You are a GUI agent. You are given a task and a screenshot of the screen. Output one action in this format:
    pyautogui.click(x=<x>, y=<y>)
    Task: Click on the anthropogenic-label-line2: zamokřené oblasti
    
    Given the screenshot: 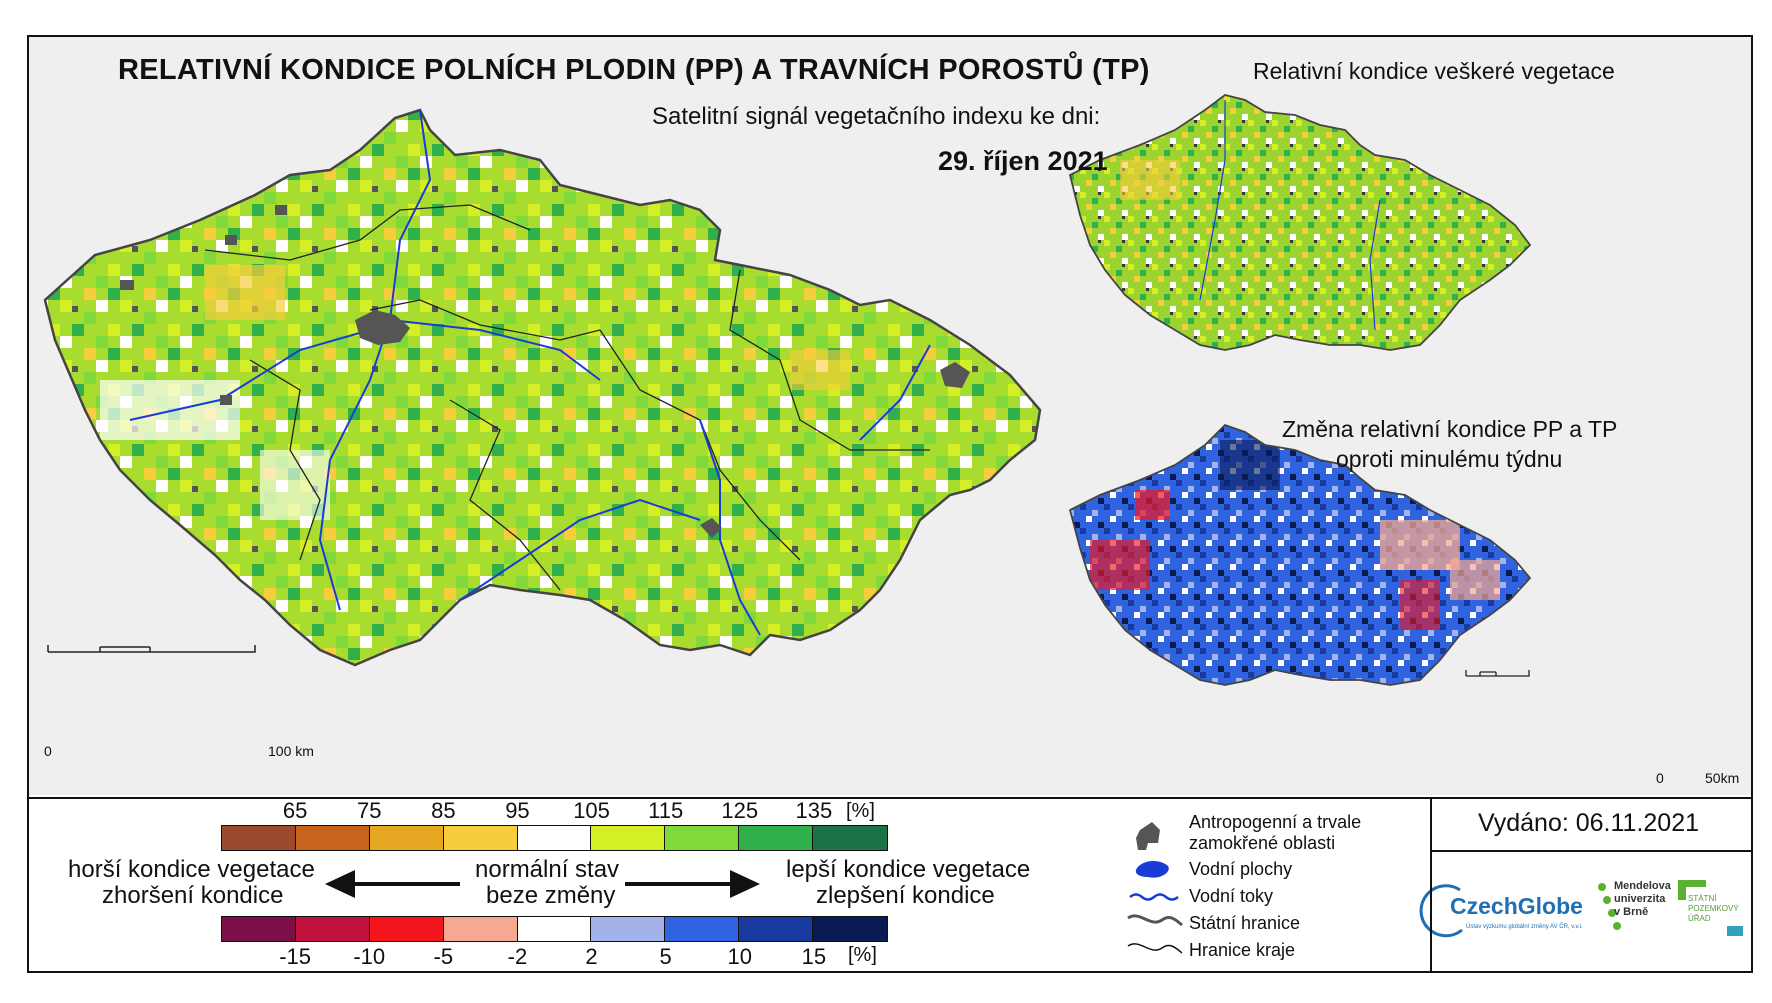 What is the action you would take?
    pyautogui.click(x=1262, y=843)
    